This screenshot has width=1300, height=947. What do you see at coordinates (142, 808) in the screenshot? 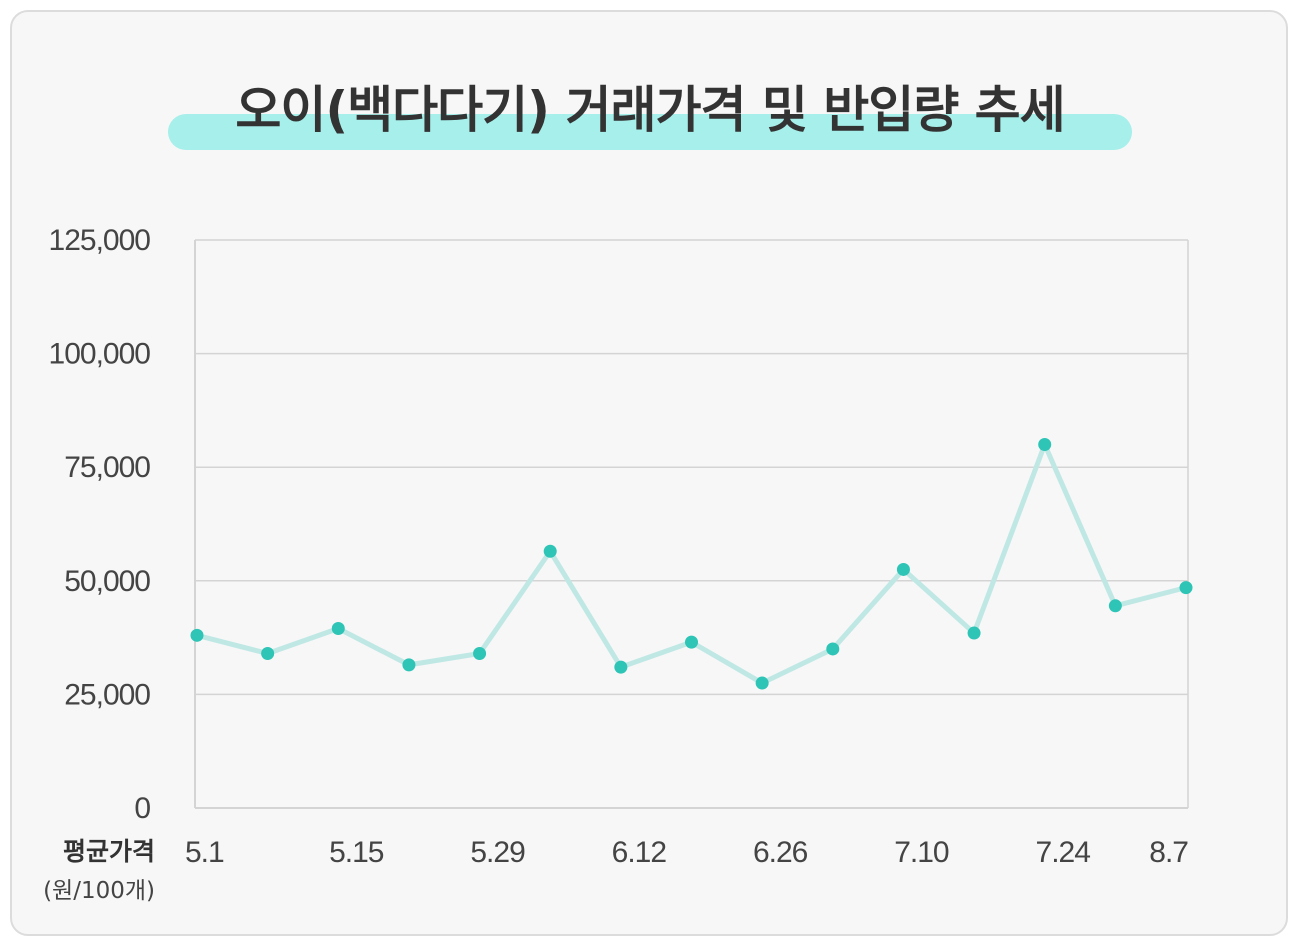
I see `y-tick-label: 0` at bounding box center [142, 808].